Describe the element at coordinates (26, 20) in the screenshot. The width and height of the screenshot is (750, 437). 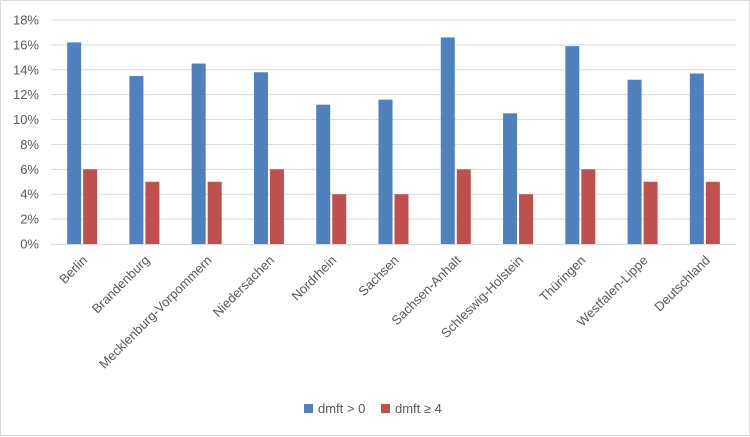
I see `y-tick-label: 18%` at that location.